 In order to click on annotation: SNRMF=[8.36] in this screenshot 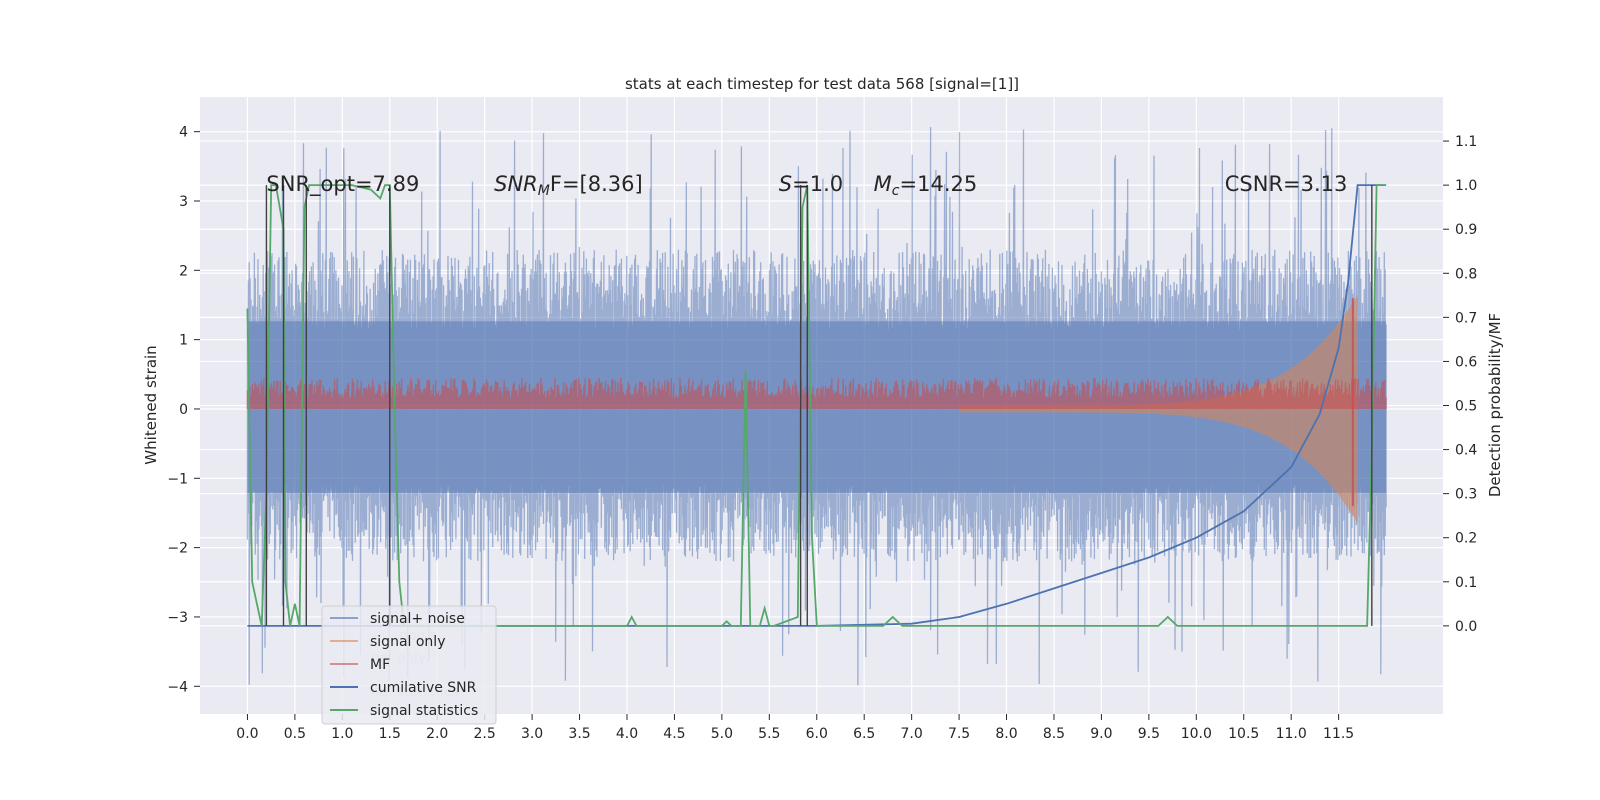, I will do `click(568, 185)`.